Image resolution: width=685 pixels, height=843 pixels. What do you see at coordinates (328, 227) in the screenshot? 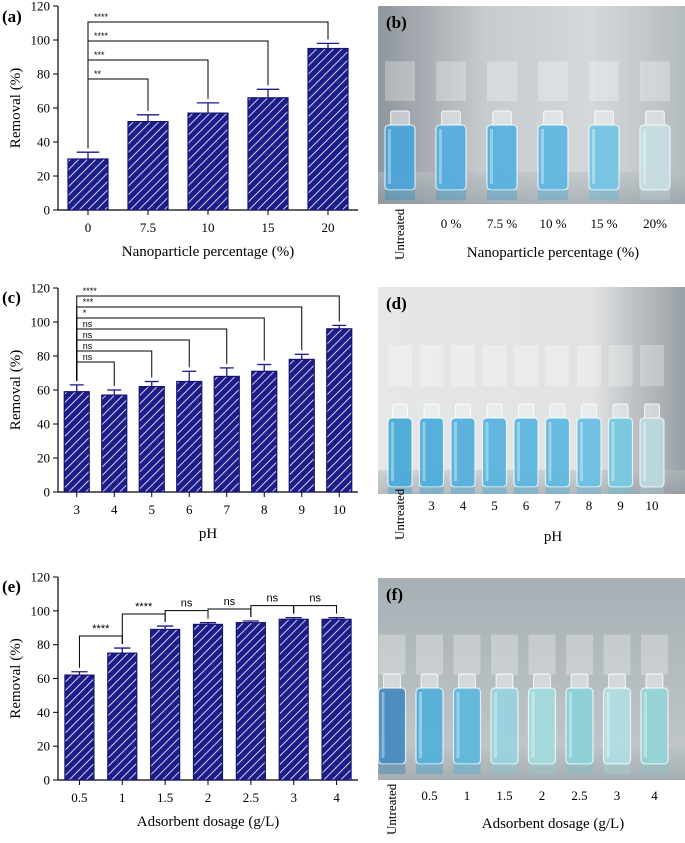
I see `x-tick-label: 20` at bounding box center [328, 227].